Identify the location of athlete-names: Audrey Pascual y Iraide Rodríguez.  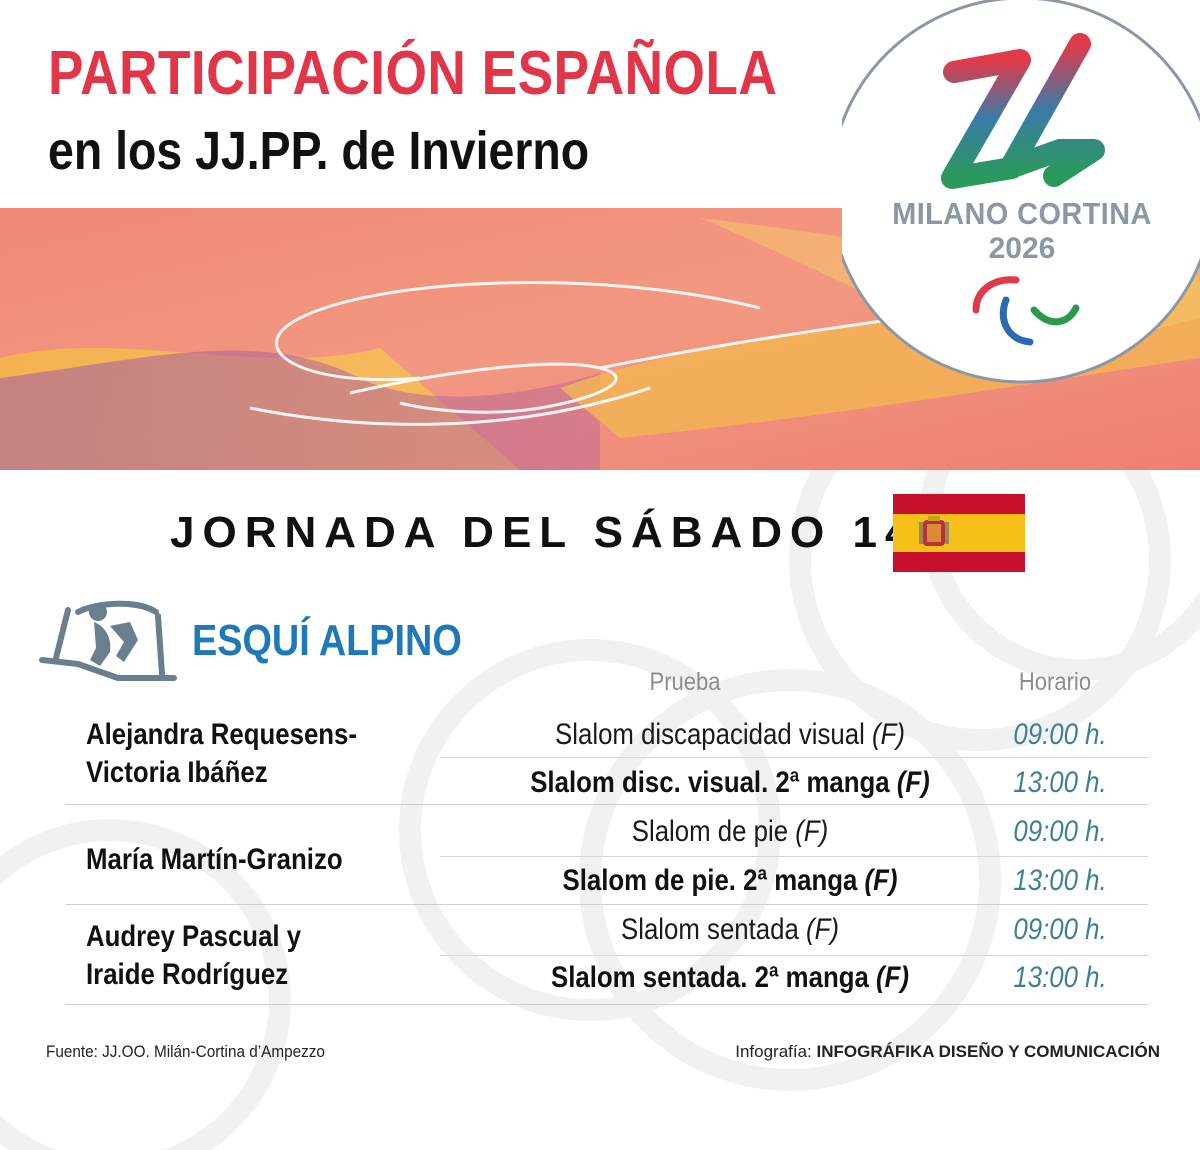
(232, 956).